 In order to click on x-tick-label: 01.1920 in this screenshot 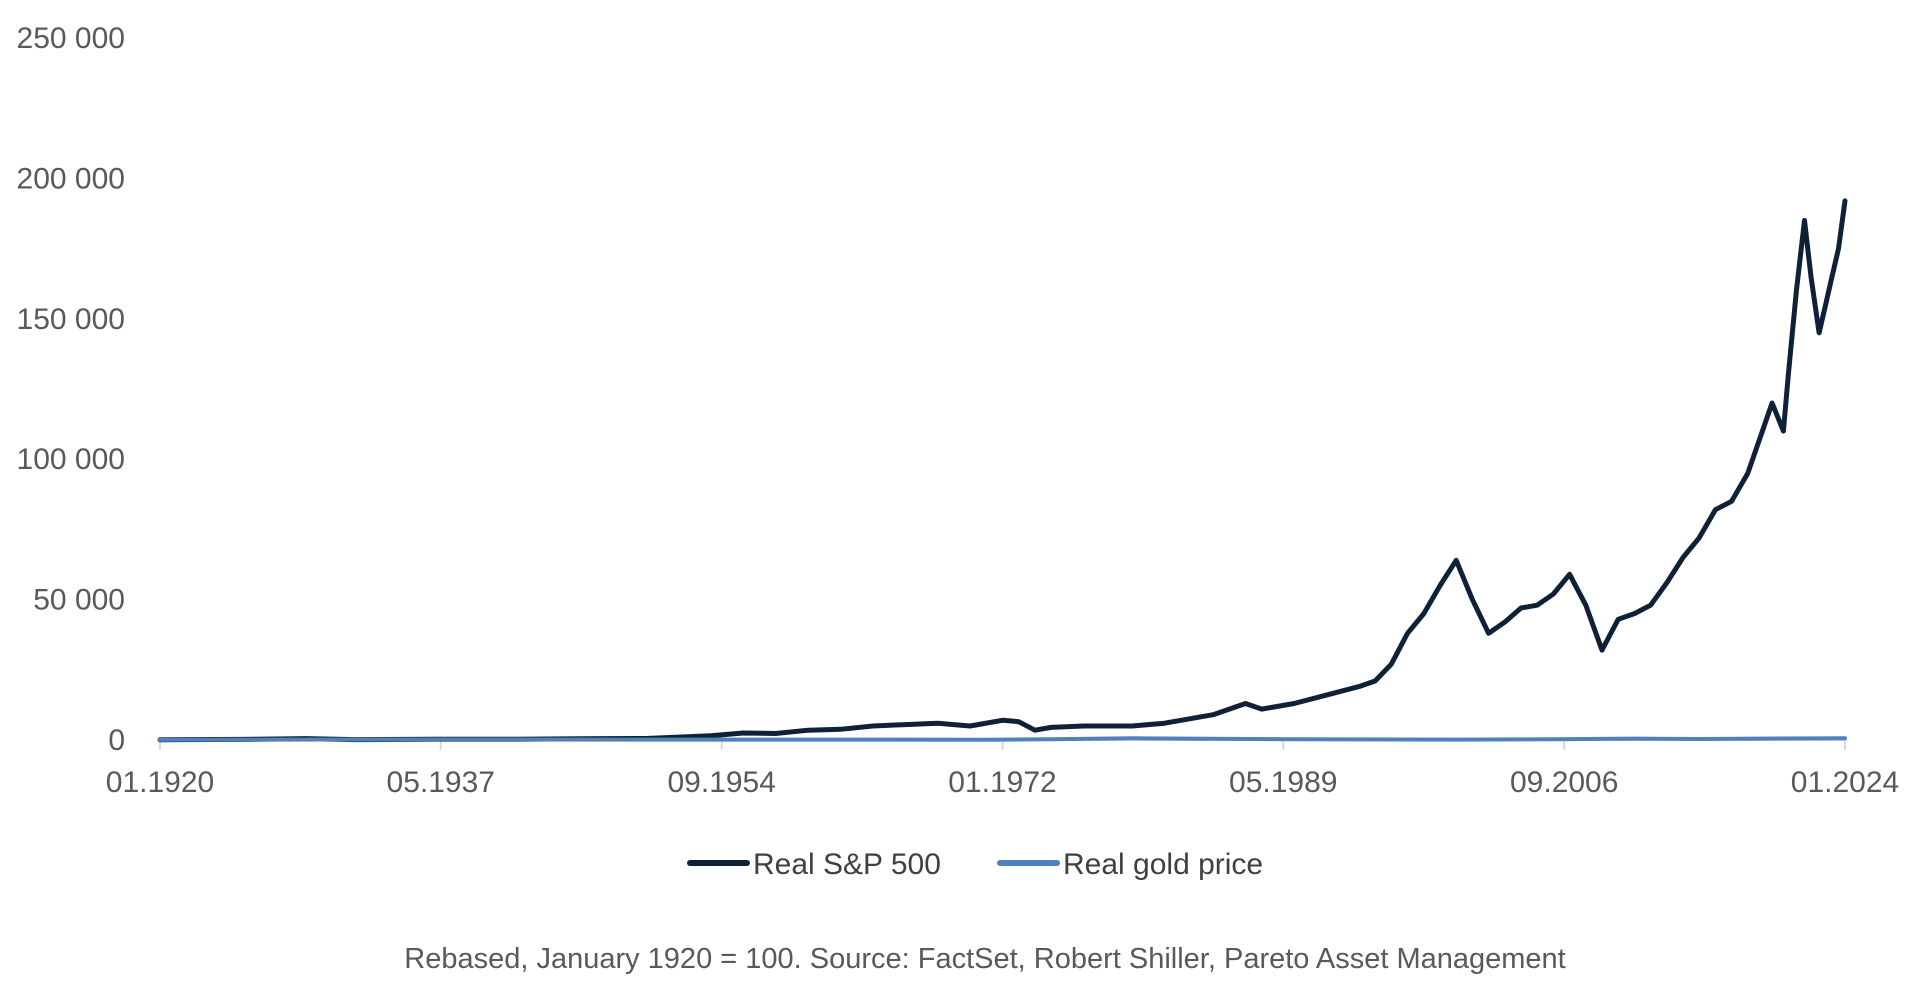, I will do `click(160, 782)`.